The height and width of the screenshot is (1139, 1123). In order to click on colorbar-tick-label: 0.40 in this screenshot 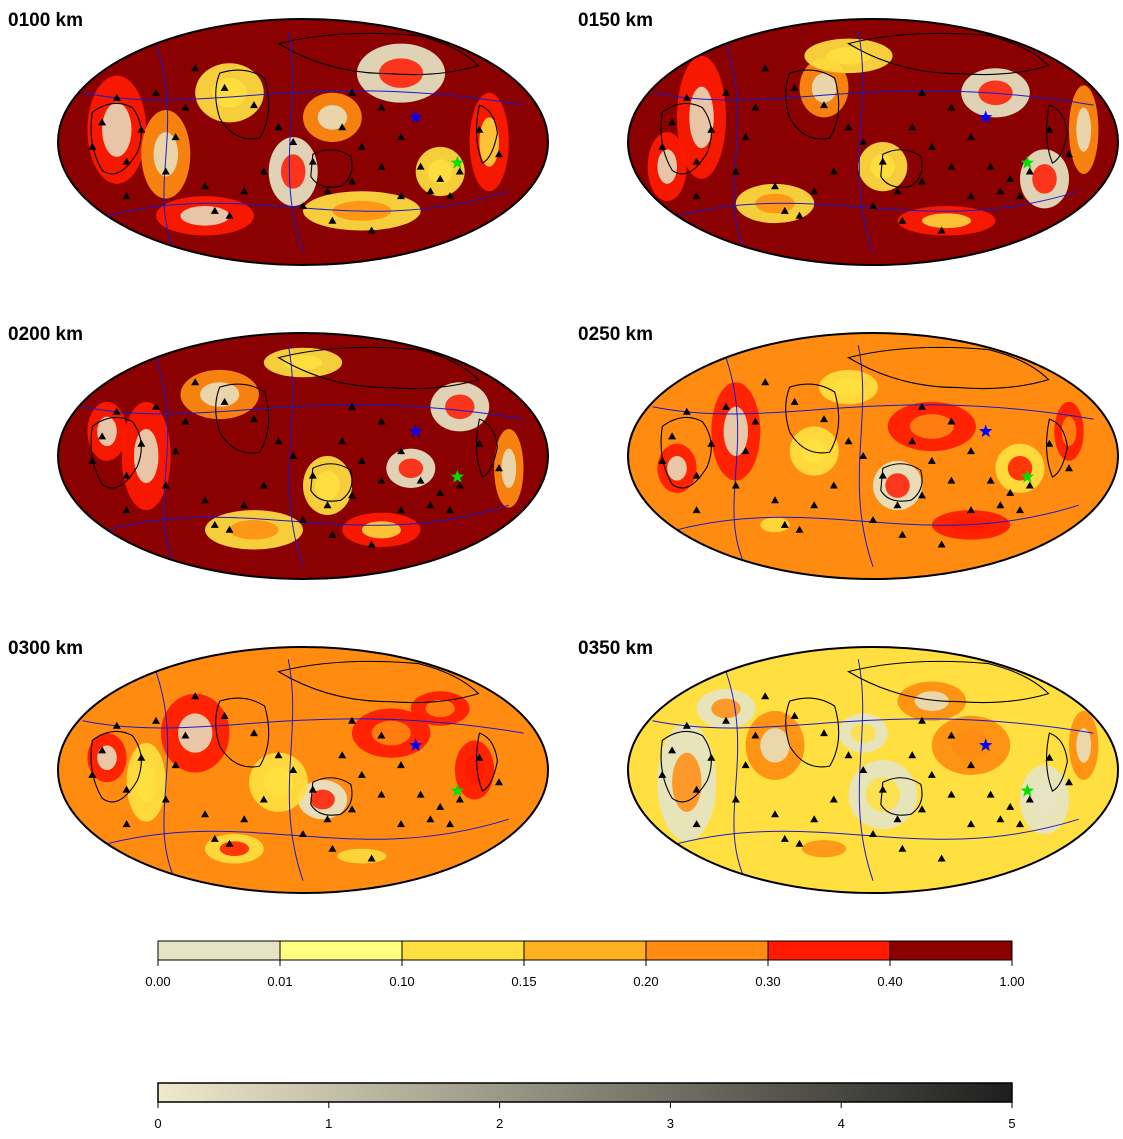, I will do `click(889, 981)`.